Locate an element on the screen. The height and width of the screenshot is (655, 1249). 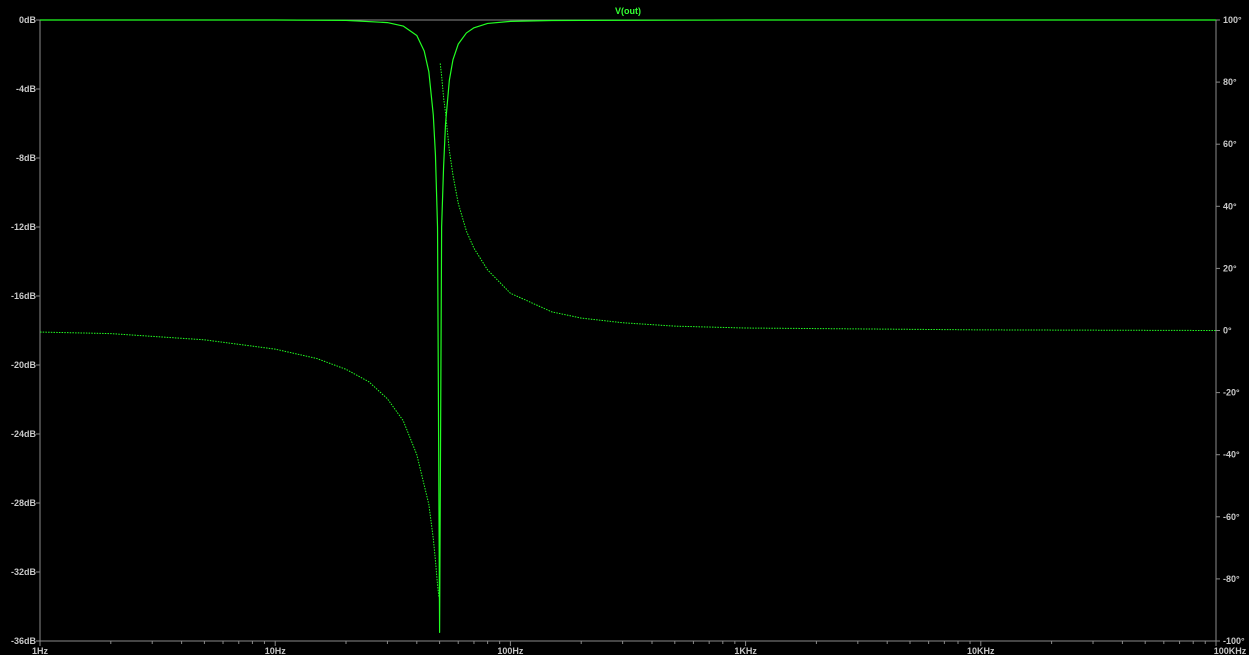
y-left-tick-label: 0dB is located at coordinates (28, 20).